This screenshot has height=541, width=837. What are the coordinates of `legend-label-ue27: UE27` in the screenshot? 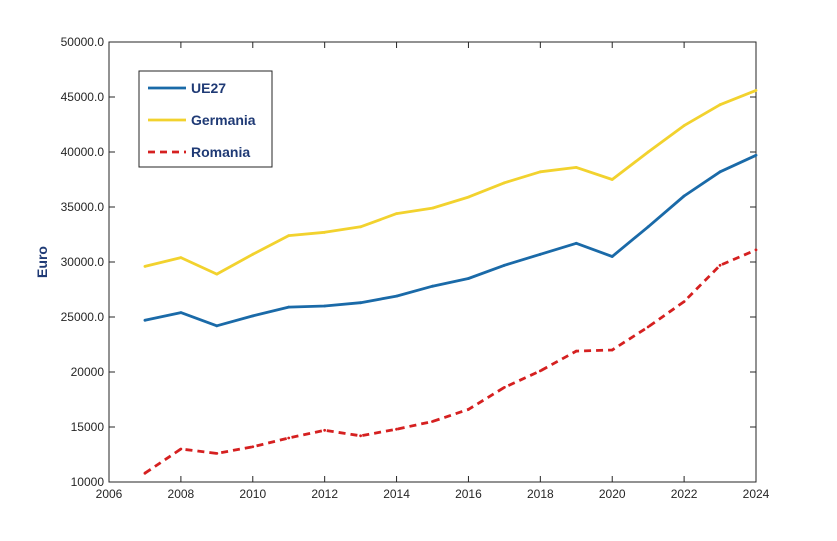 It's located at (208, 88).